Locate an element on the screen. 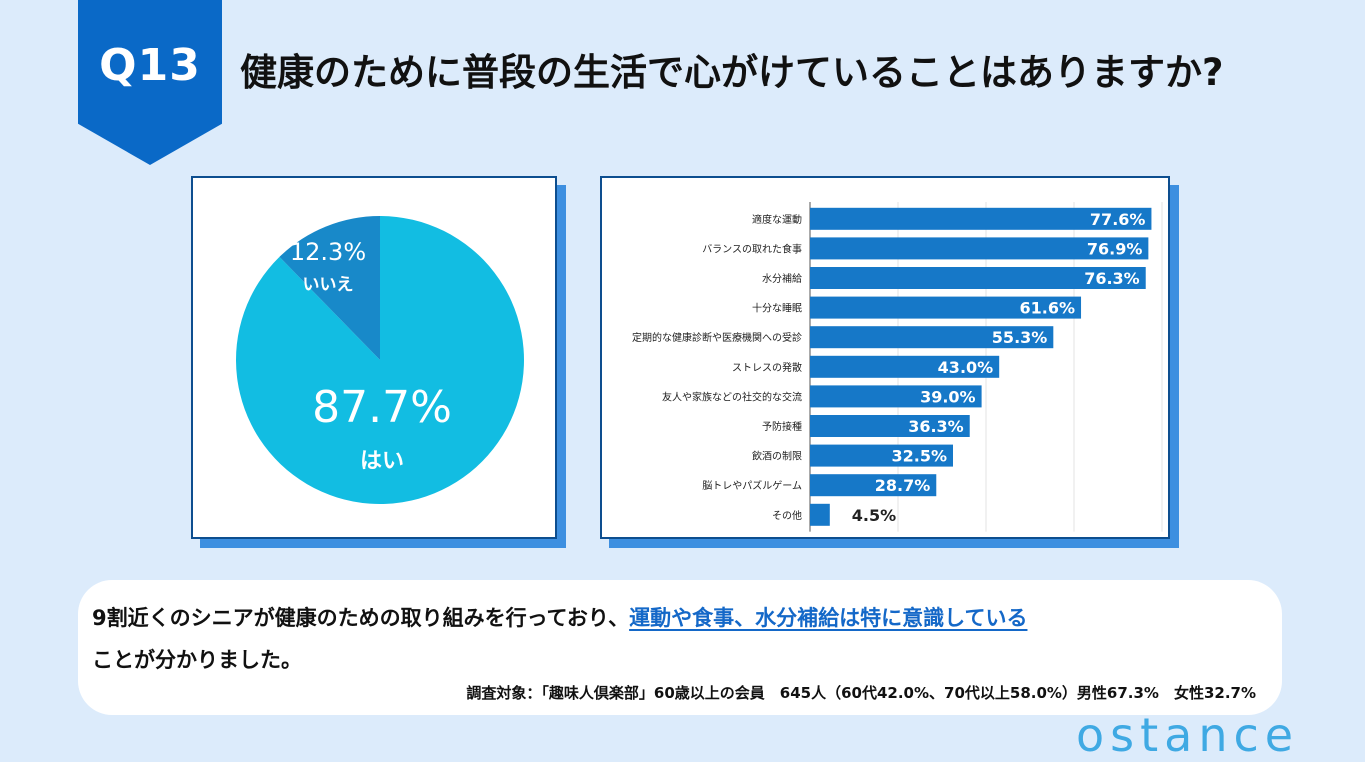  summary-plain-text: 9割近くのシニアが健康のための取り組みを行っており、 is located at coordinates (361, 618).